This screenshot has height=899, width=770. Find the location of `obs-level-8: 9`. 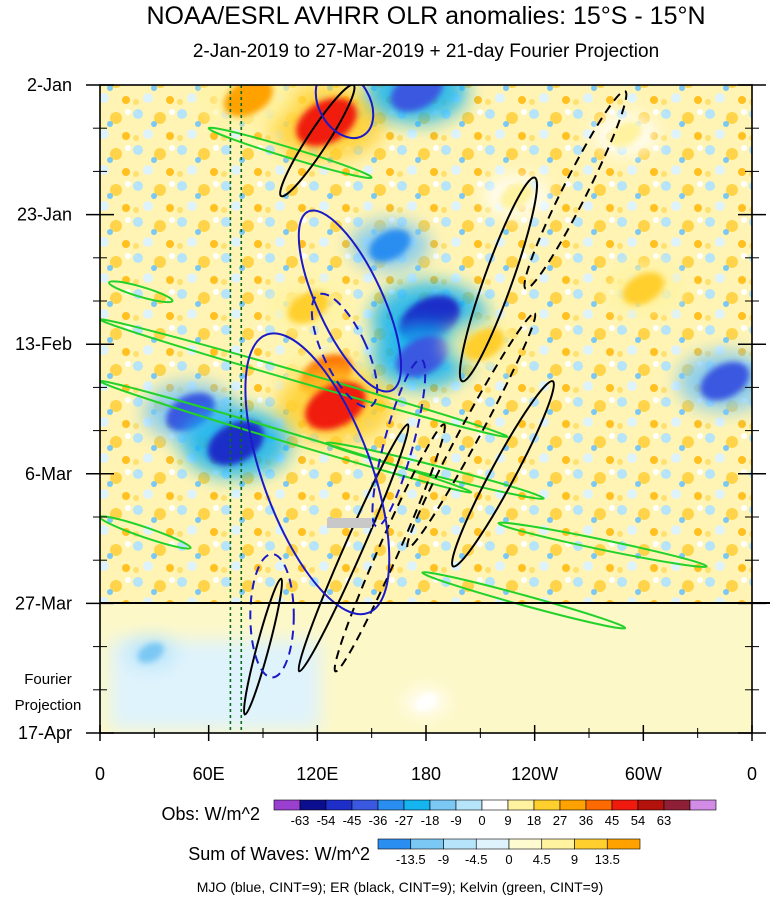

obs-level-8: 9 is located at coordinates (507, 820).